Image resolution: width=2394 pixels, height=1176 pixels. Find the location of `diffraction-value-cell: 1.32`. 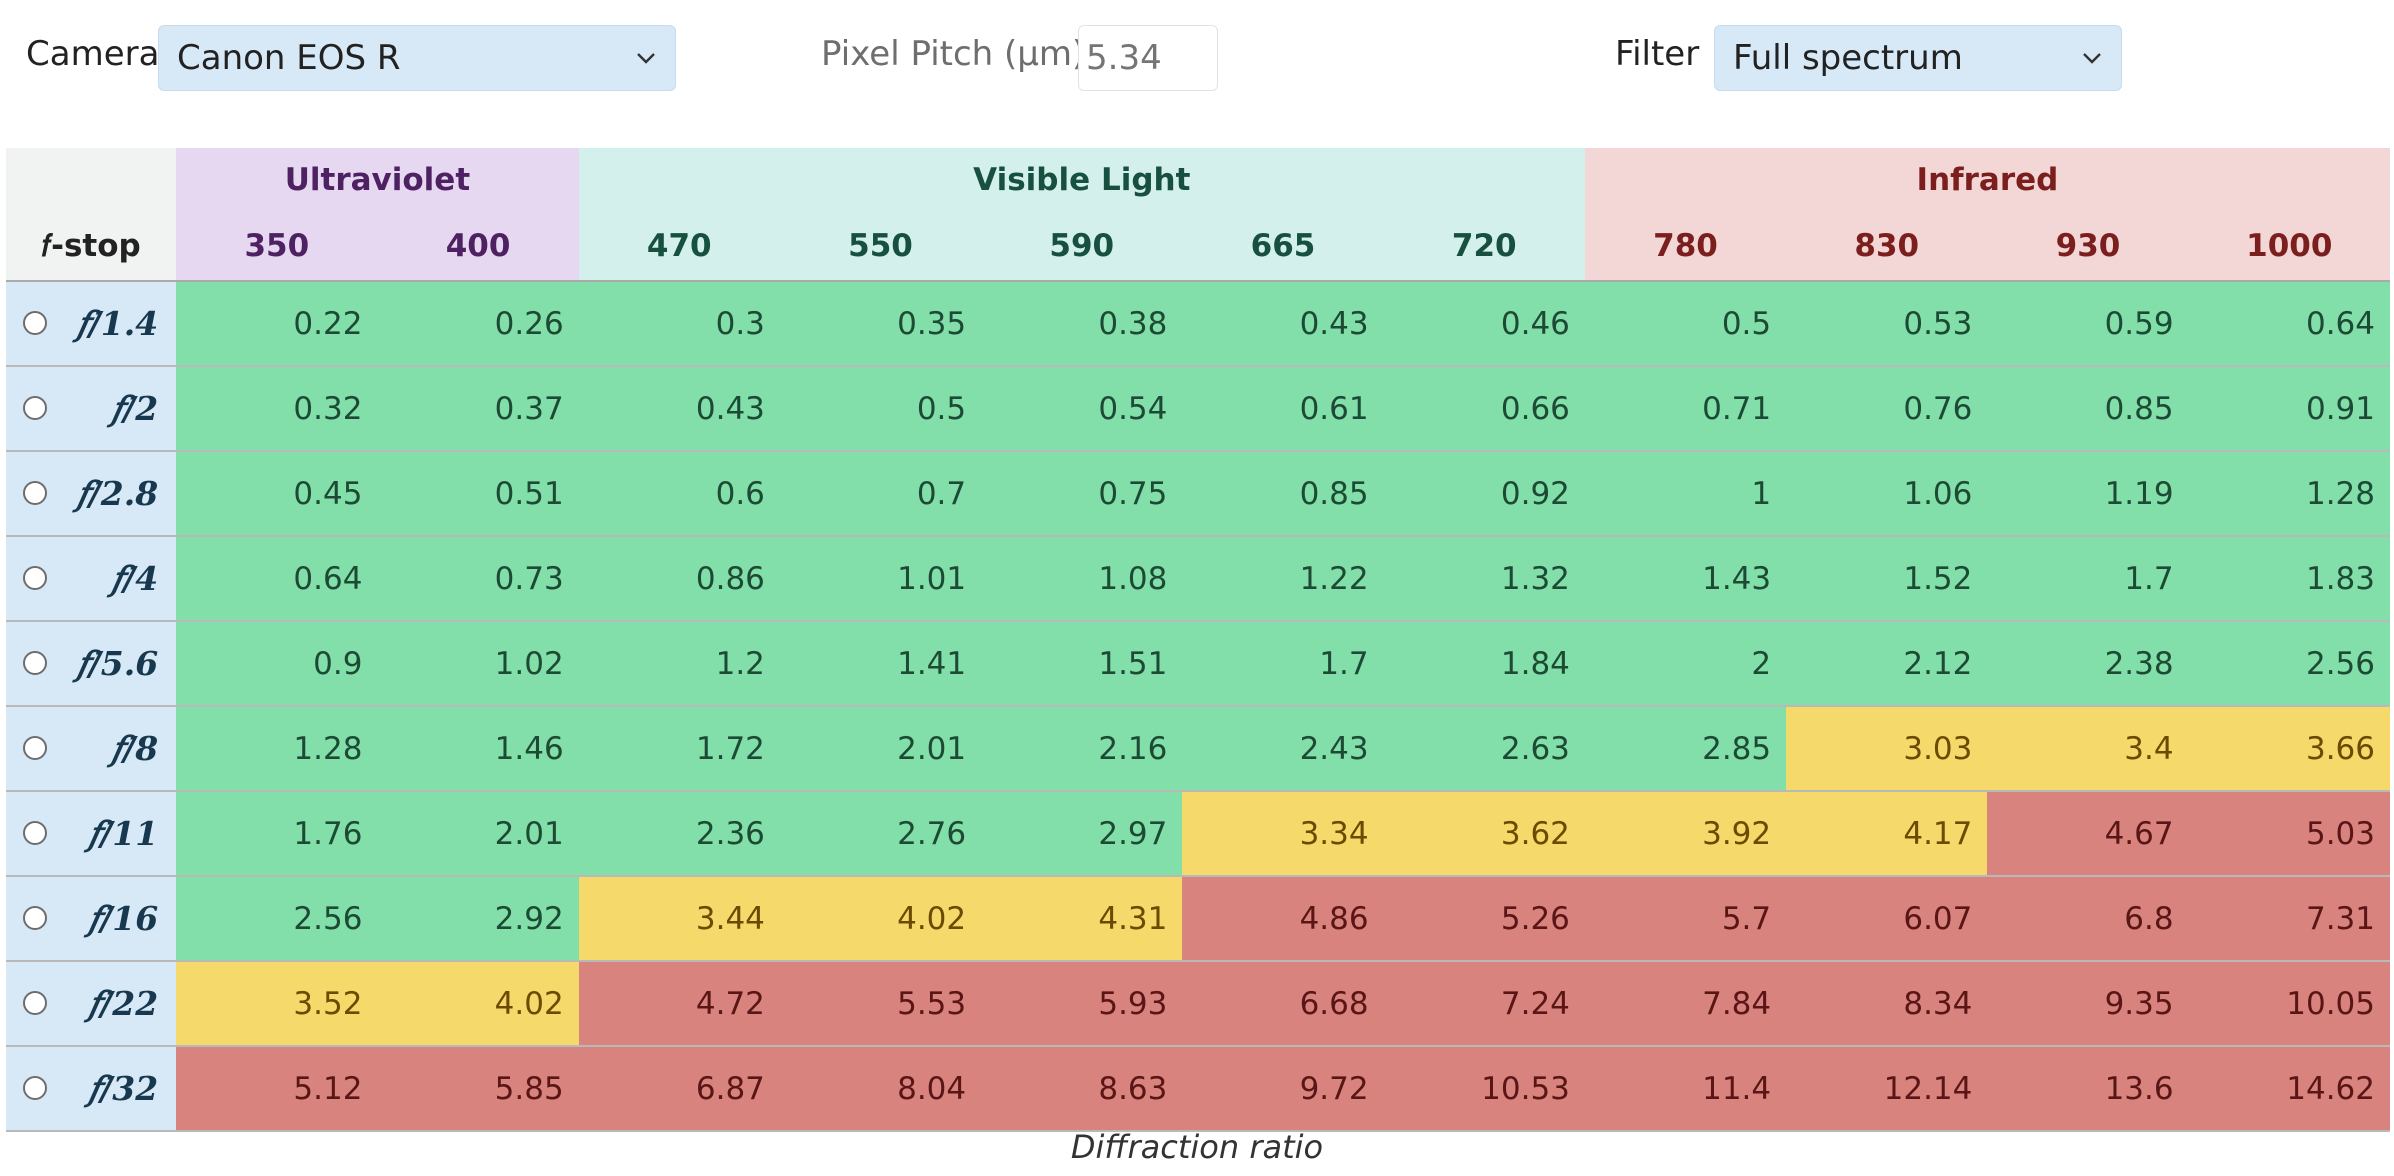

diffraction-value-cell: 1.32 is located at coordinates (1484, 579).